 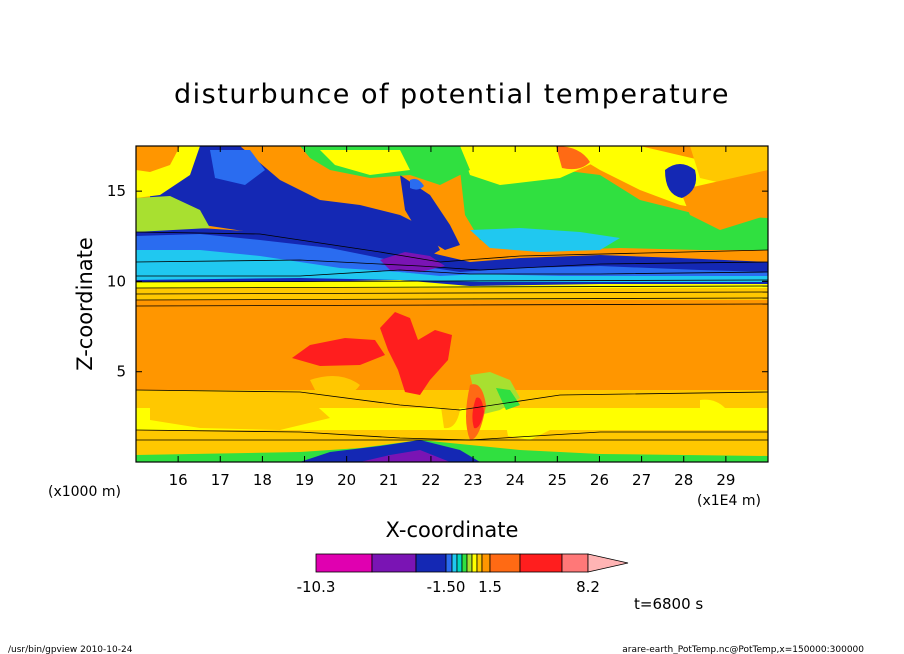 What do you see at coordinates (588, 587) in the screenshot?
I see `colorbar-label-right: 8.2` at bounding box center [588, 587].